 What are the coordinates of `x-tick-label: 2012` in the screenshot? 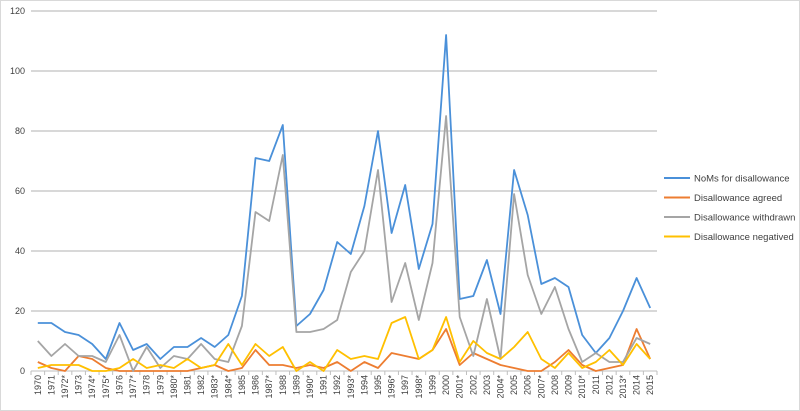 It's located at (609, 385).